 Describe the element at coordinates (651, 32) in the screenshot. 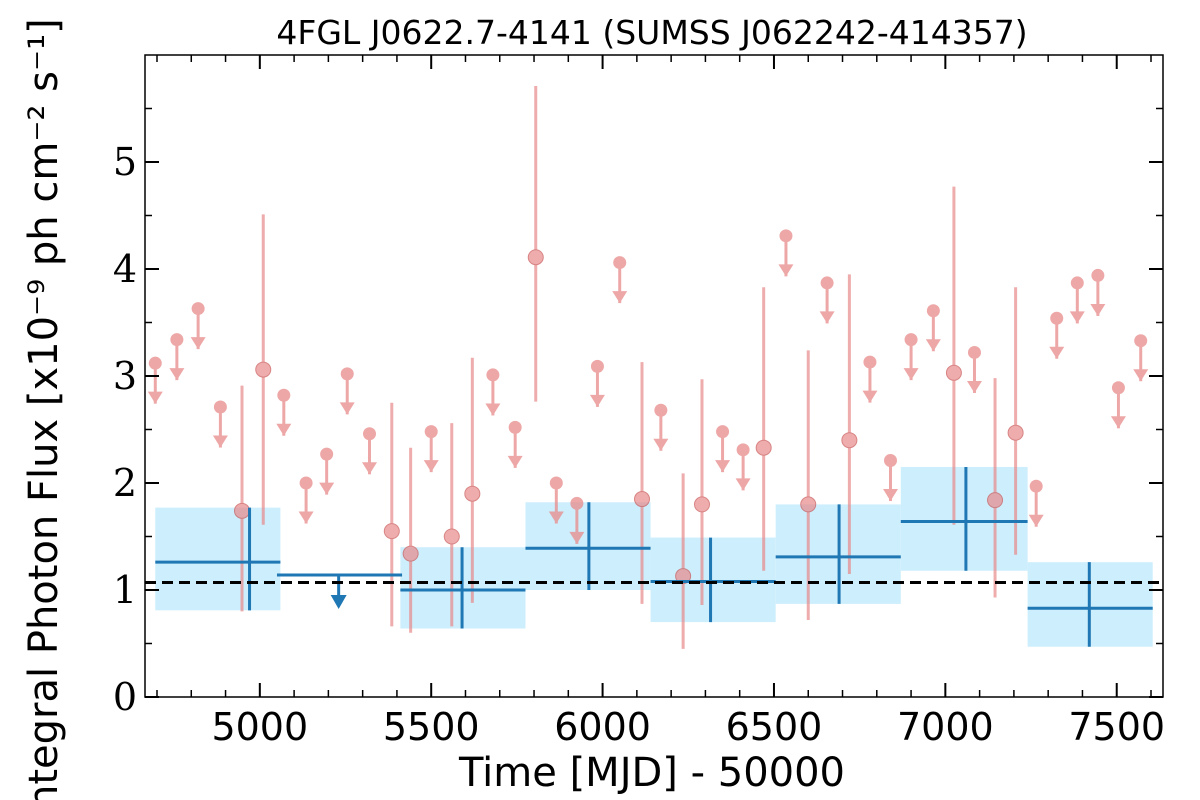

I see `chart-title: 4FGL J0622.7-4141 (SUMSS J062242-414357)` at that location.